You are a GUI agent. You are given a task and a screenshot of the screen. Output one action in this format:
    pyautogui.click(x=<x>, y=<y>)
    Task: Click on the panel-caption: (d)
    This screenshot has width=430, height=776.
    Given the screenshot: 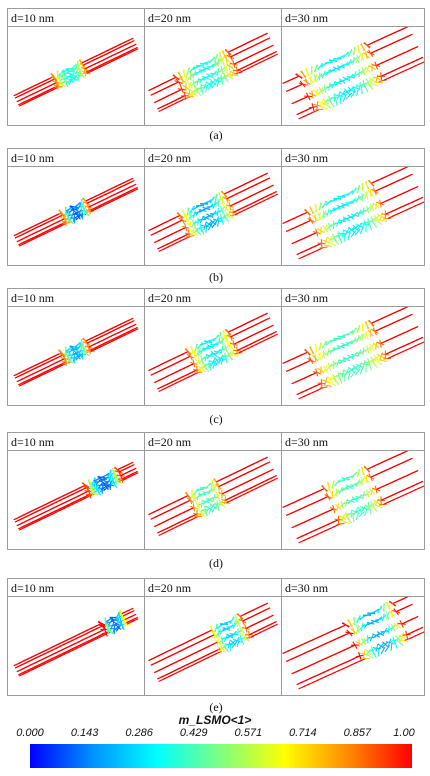 What is the action you would take?
    pyautogui.click(x=216, y=563)
    